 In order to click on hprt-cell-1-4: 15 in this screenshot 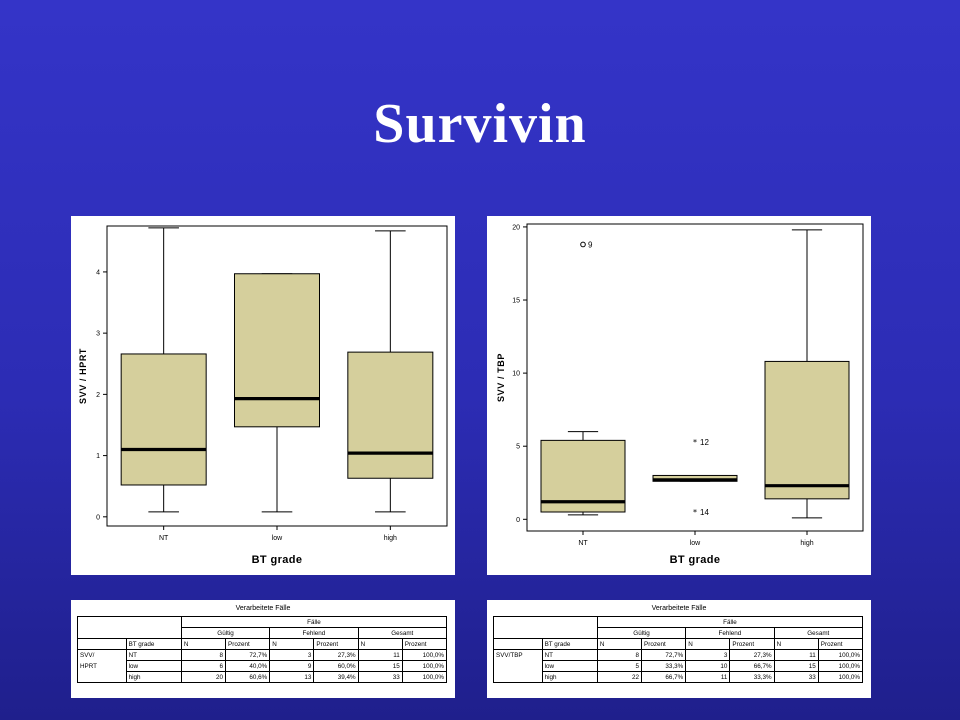, I will do `click(380, 666)`.